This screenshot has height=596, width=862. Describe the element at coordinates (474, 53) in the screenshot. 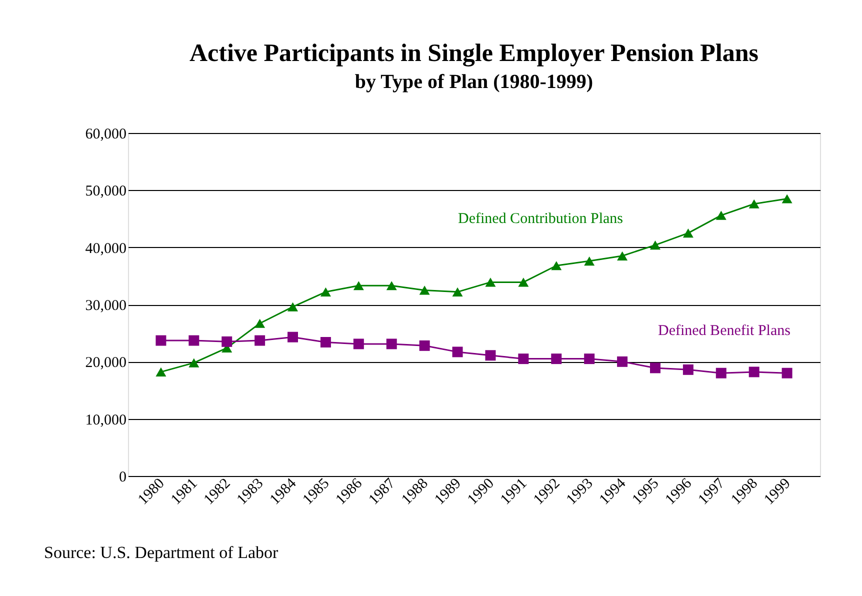

I see `chart-title: Active Participants in Single Employer Pension Plans` at that location.